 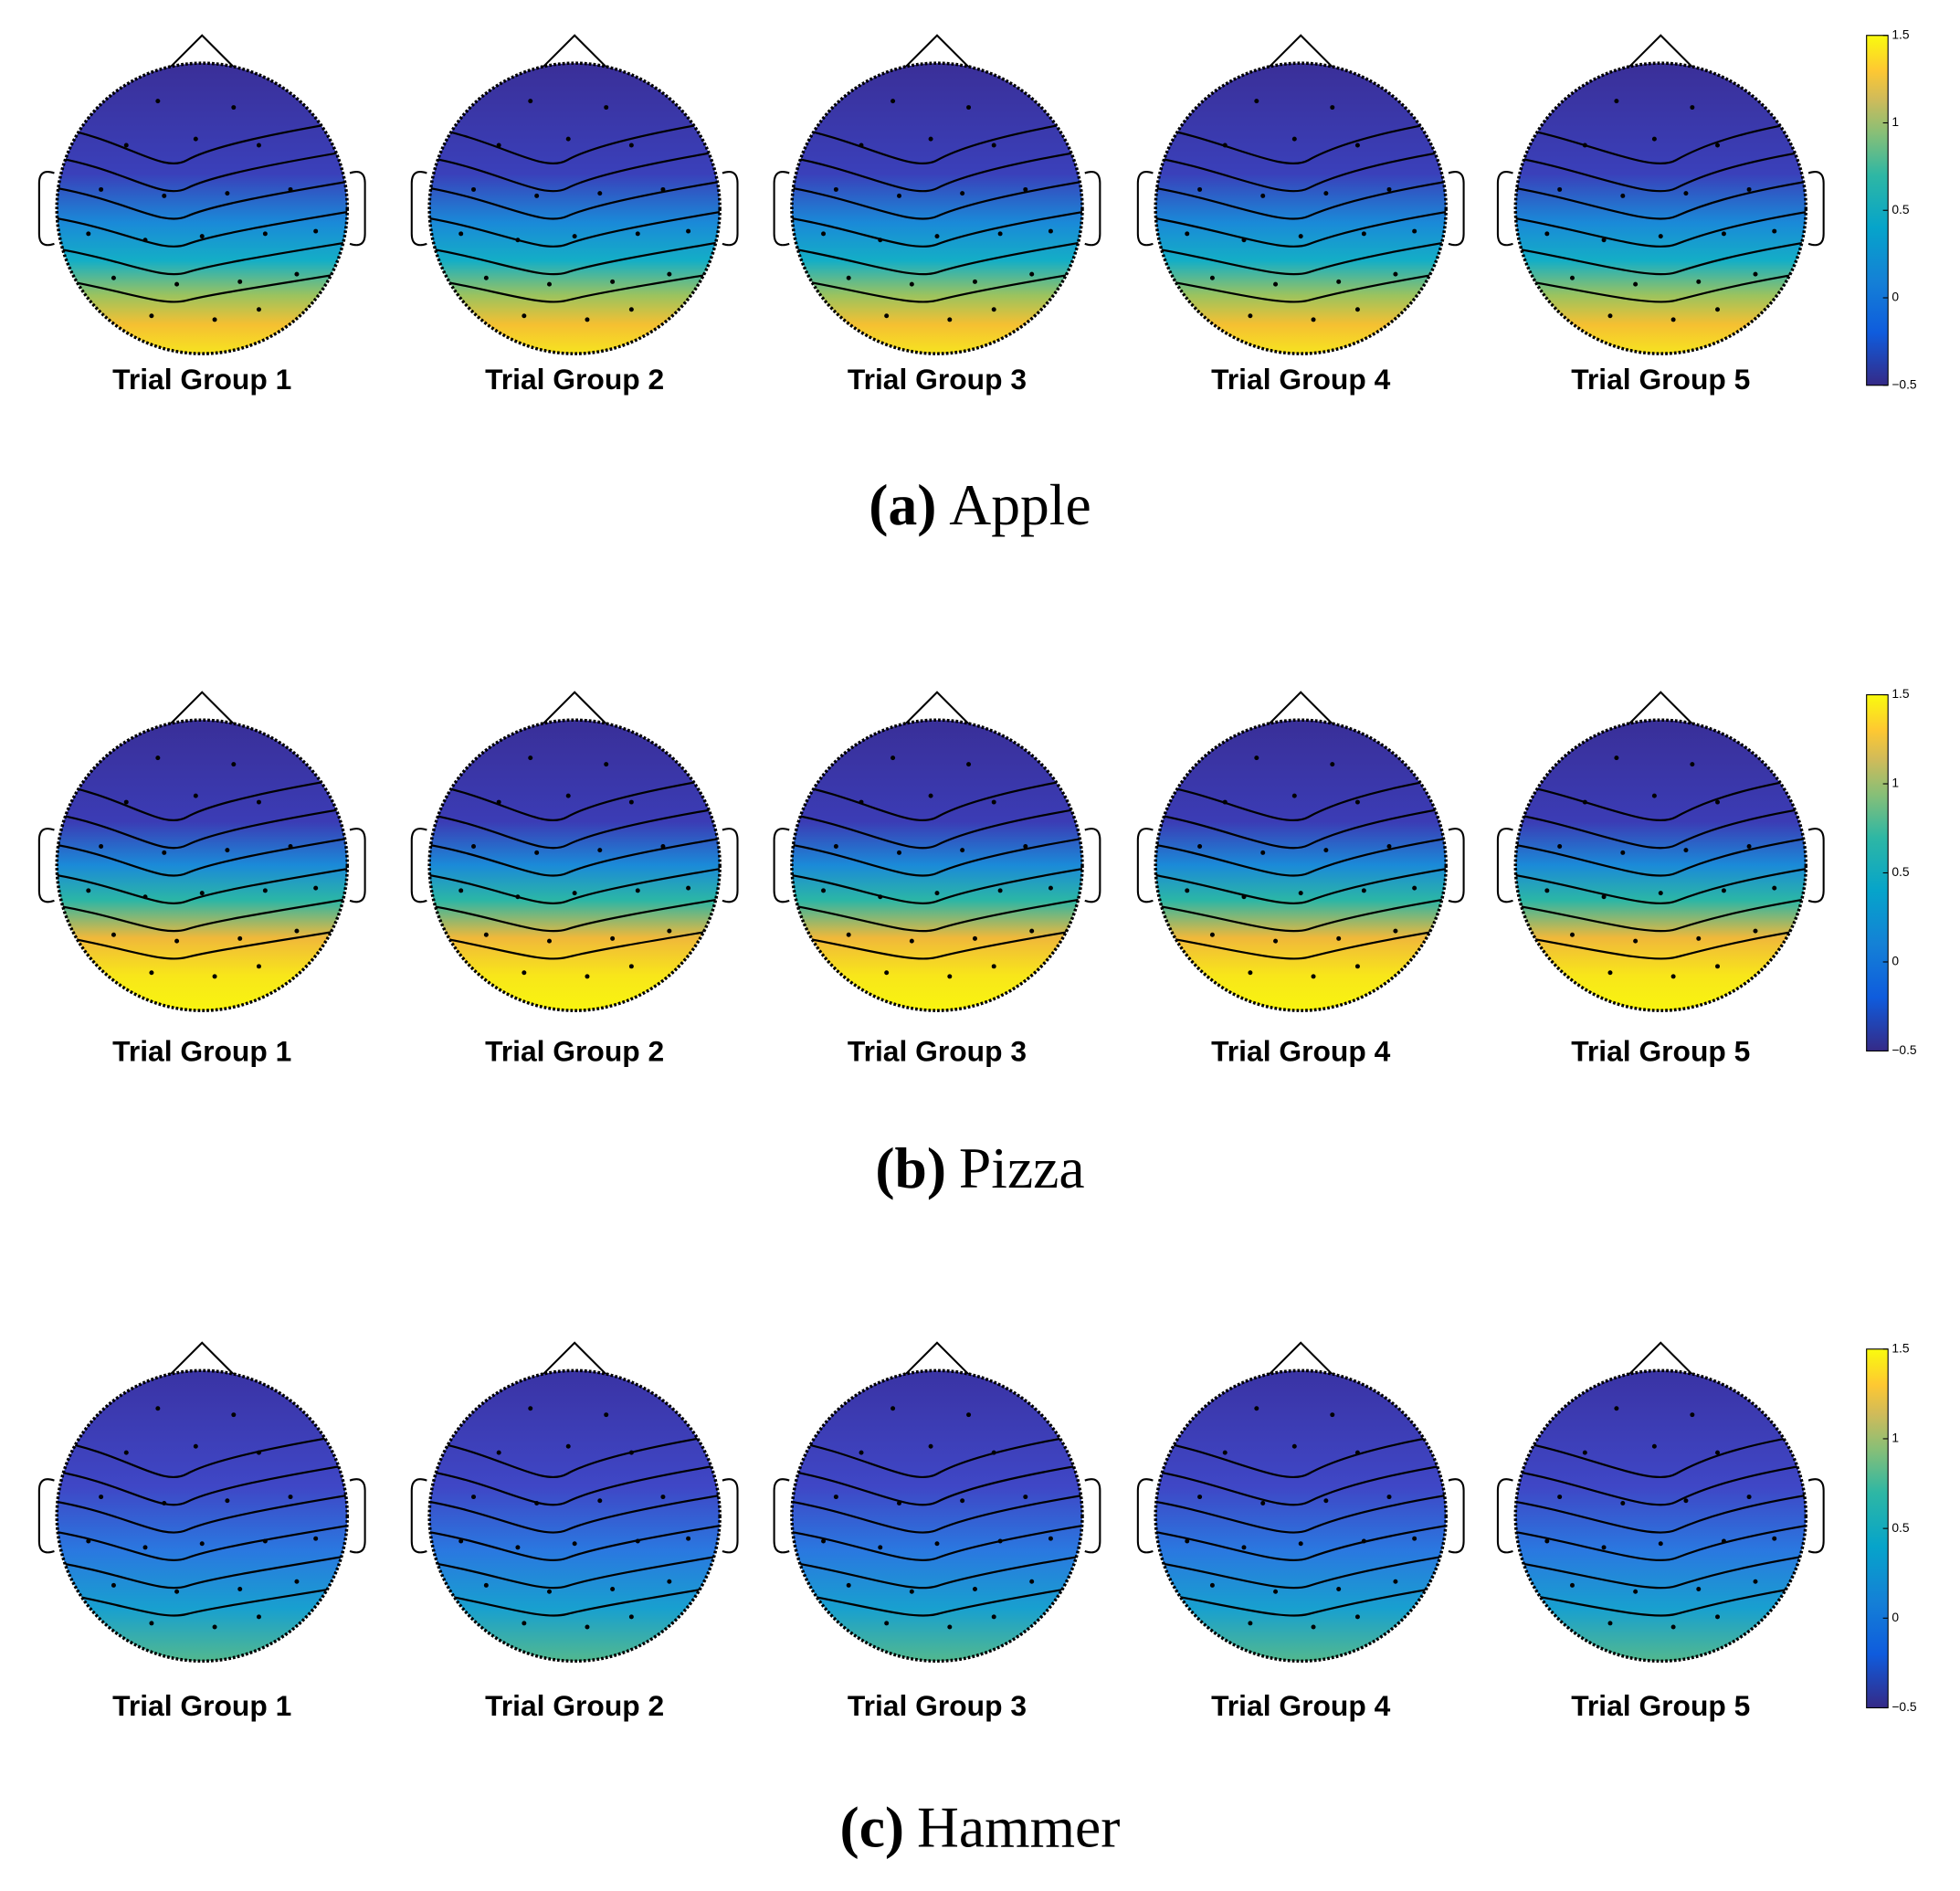 What do you see at coordinates (1895, 1617) in the screenshot?
I see `colorbar-tick-label: 0` at bounding box center [1895, 1617].